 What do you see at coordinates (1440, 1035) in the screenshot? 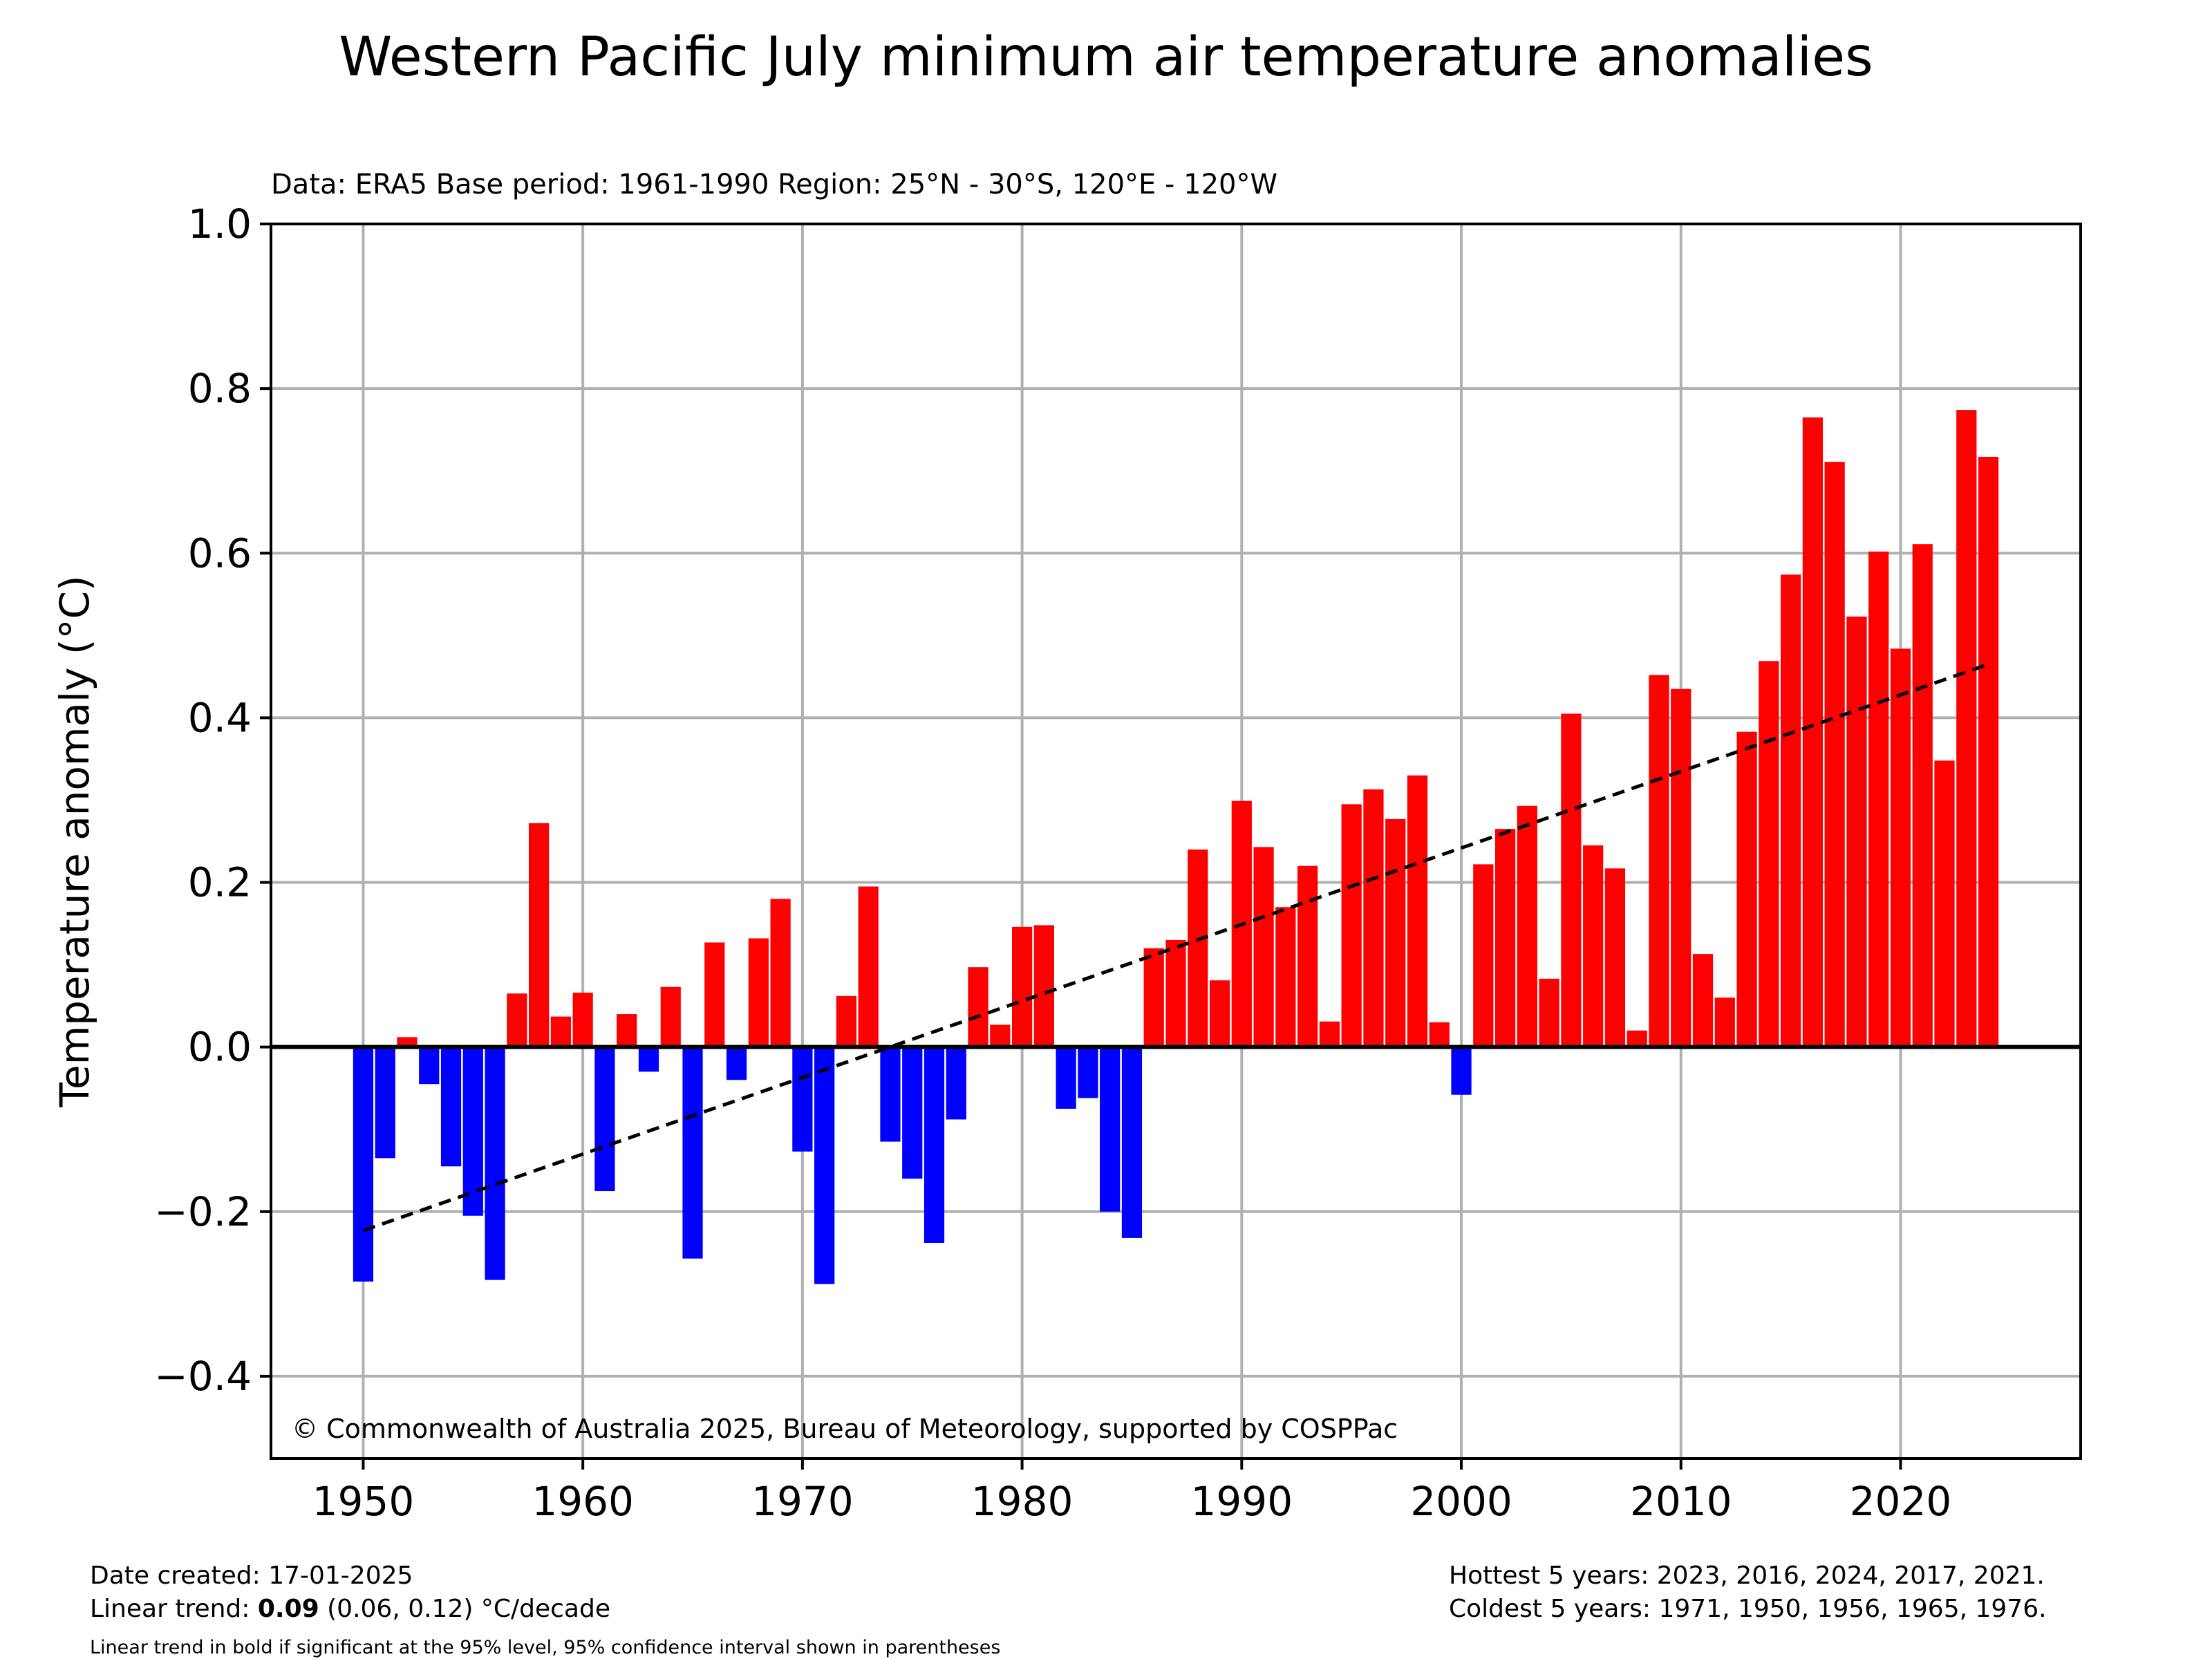
I see `bar-1999` at bounding box center [1440, 1035].